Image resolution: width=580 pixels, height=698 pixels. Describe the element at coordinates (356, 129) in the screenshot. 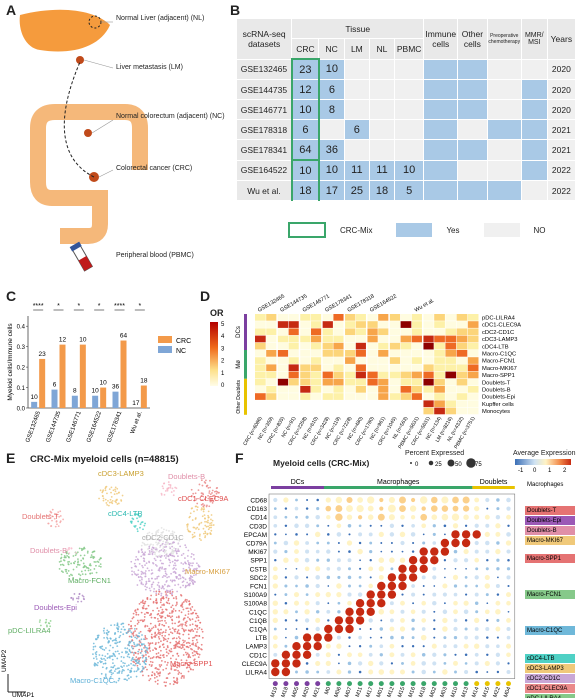

I see `tissue-count: 6` at that location.